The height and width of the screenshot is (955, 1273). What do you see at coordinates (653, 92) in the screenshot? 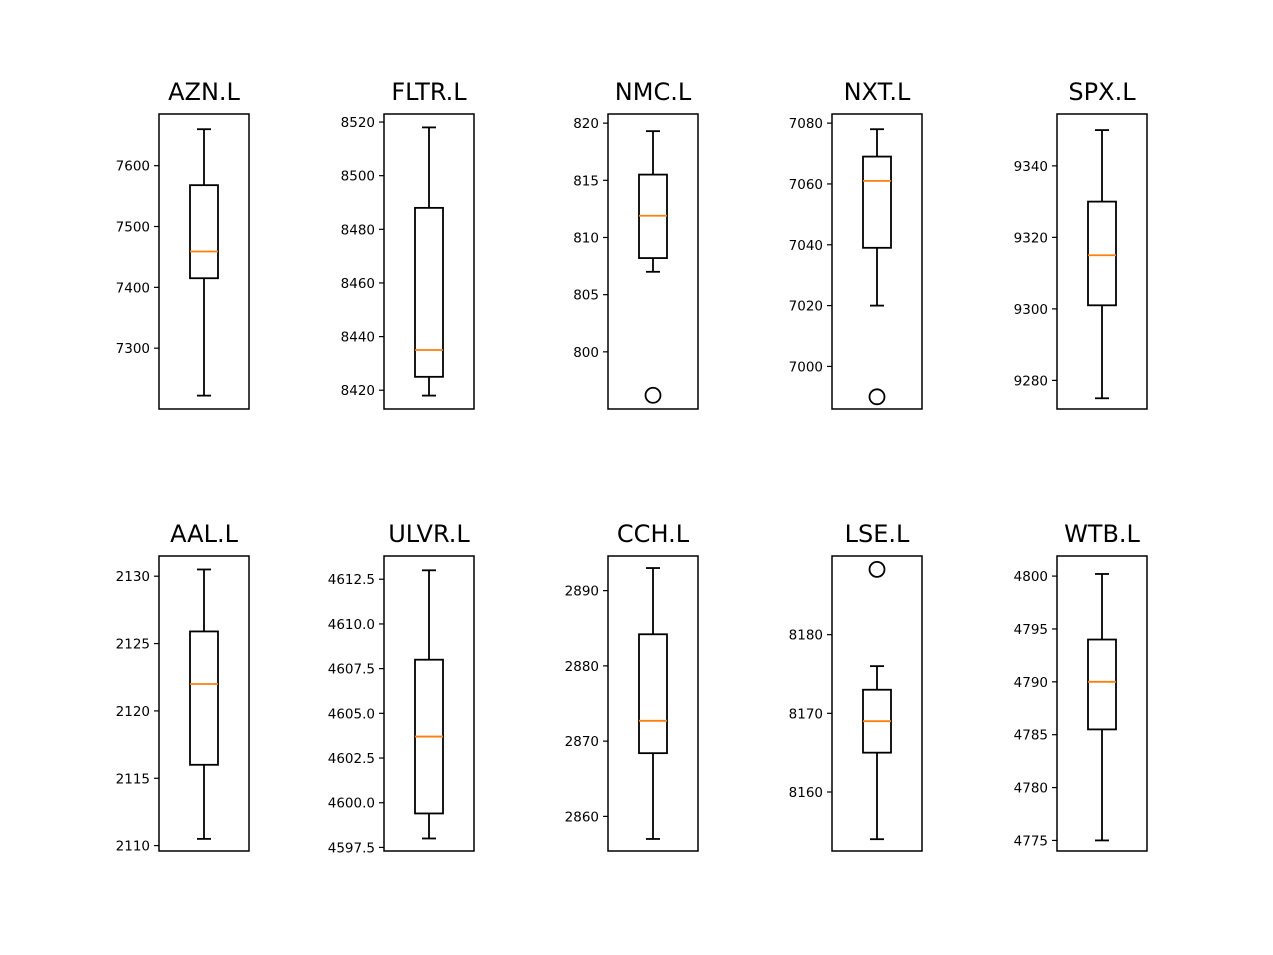
I see `subplot-title: NMC.L` at bounding box center [653, 92].